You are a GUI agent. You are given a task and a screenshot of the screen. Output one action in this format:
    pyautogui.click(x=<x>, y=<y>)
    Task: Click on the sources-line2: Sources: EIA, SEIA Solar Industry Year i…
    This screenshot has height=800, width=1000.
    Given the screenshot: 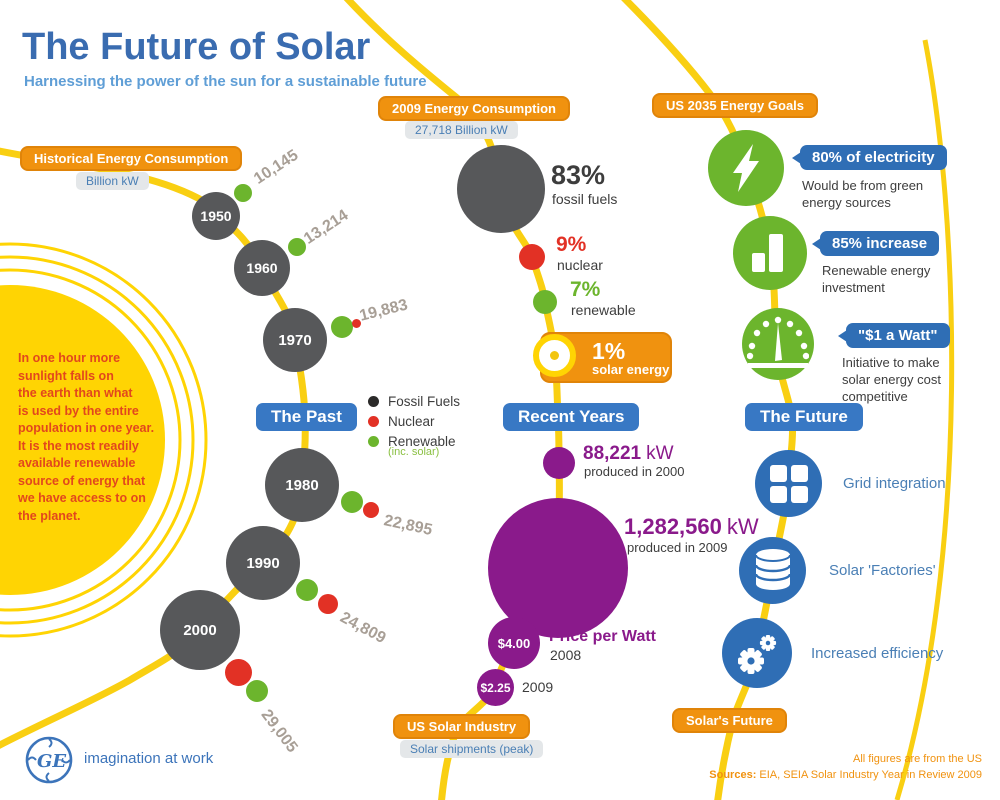 What is the action you would take?
    pyautogui.click(x=845, y=776)
    